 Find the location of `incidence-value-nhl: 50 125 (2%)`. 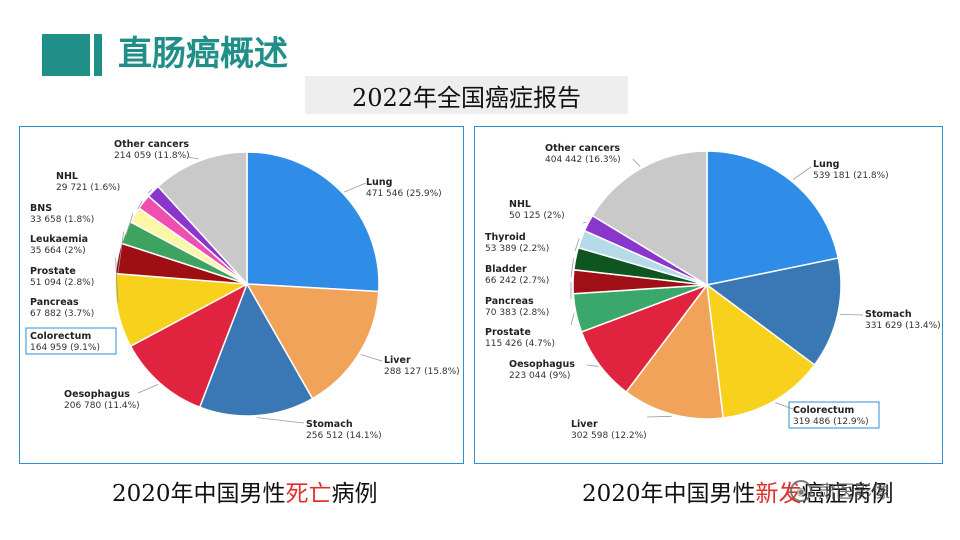

incidence-value-nhl: 50 125 (2%) is located at coordinates (537, 216).